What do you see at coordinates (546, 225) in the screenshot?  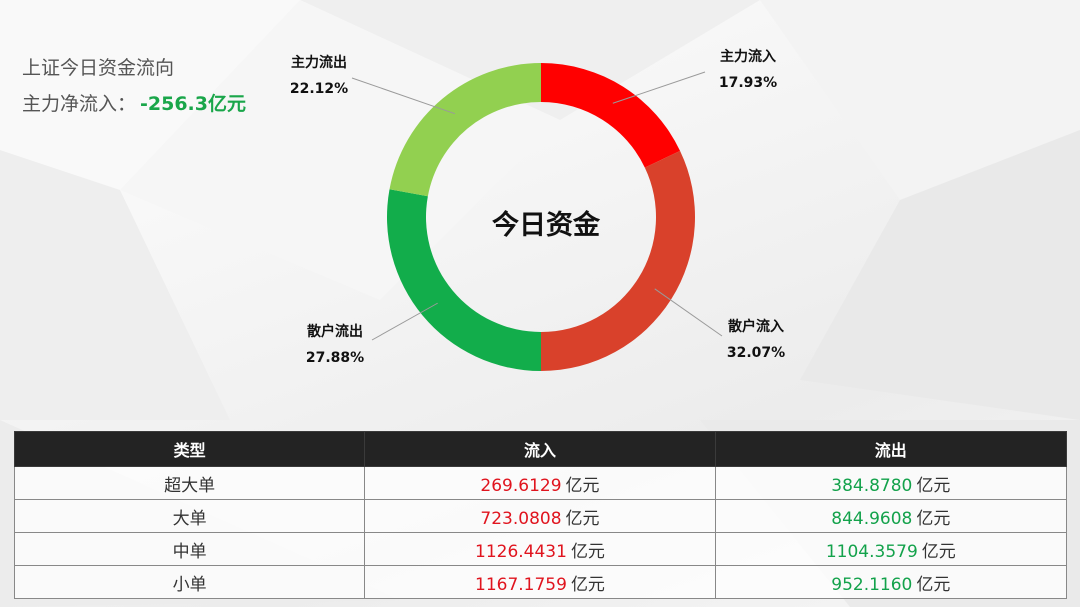 I see `chart-center-label: 今日资金` at bounding box center [546, 225].